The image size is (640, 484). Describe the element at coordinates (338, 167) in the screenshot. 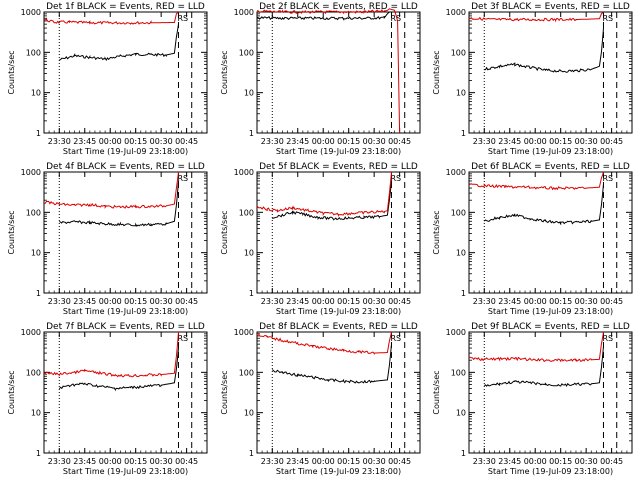

I see `panel-title: Det 5f BLACK = Events, RED = LLD` at that location.